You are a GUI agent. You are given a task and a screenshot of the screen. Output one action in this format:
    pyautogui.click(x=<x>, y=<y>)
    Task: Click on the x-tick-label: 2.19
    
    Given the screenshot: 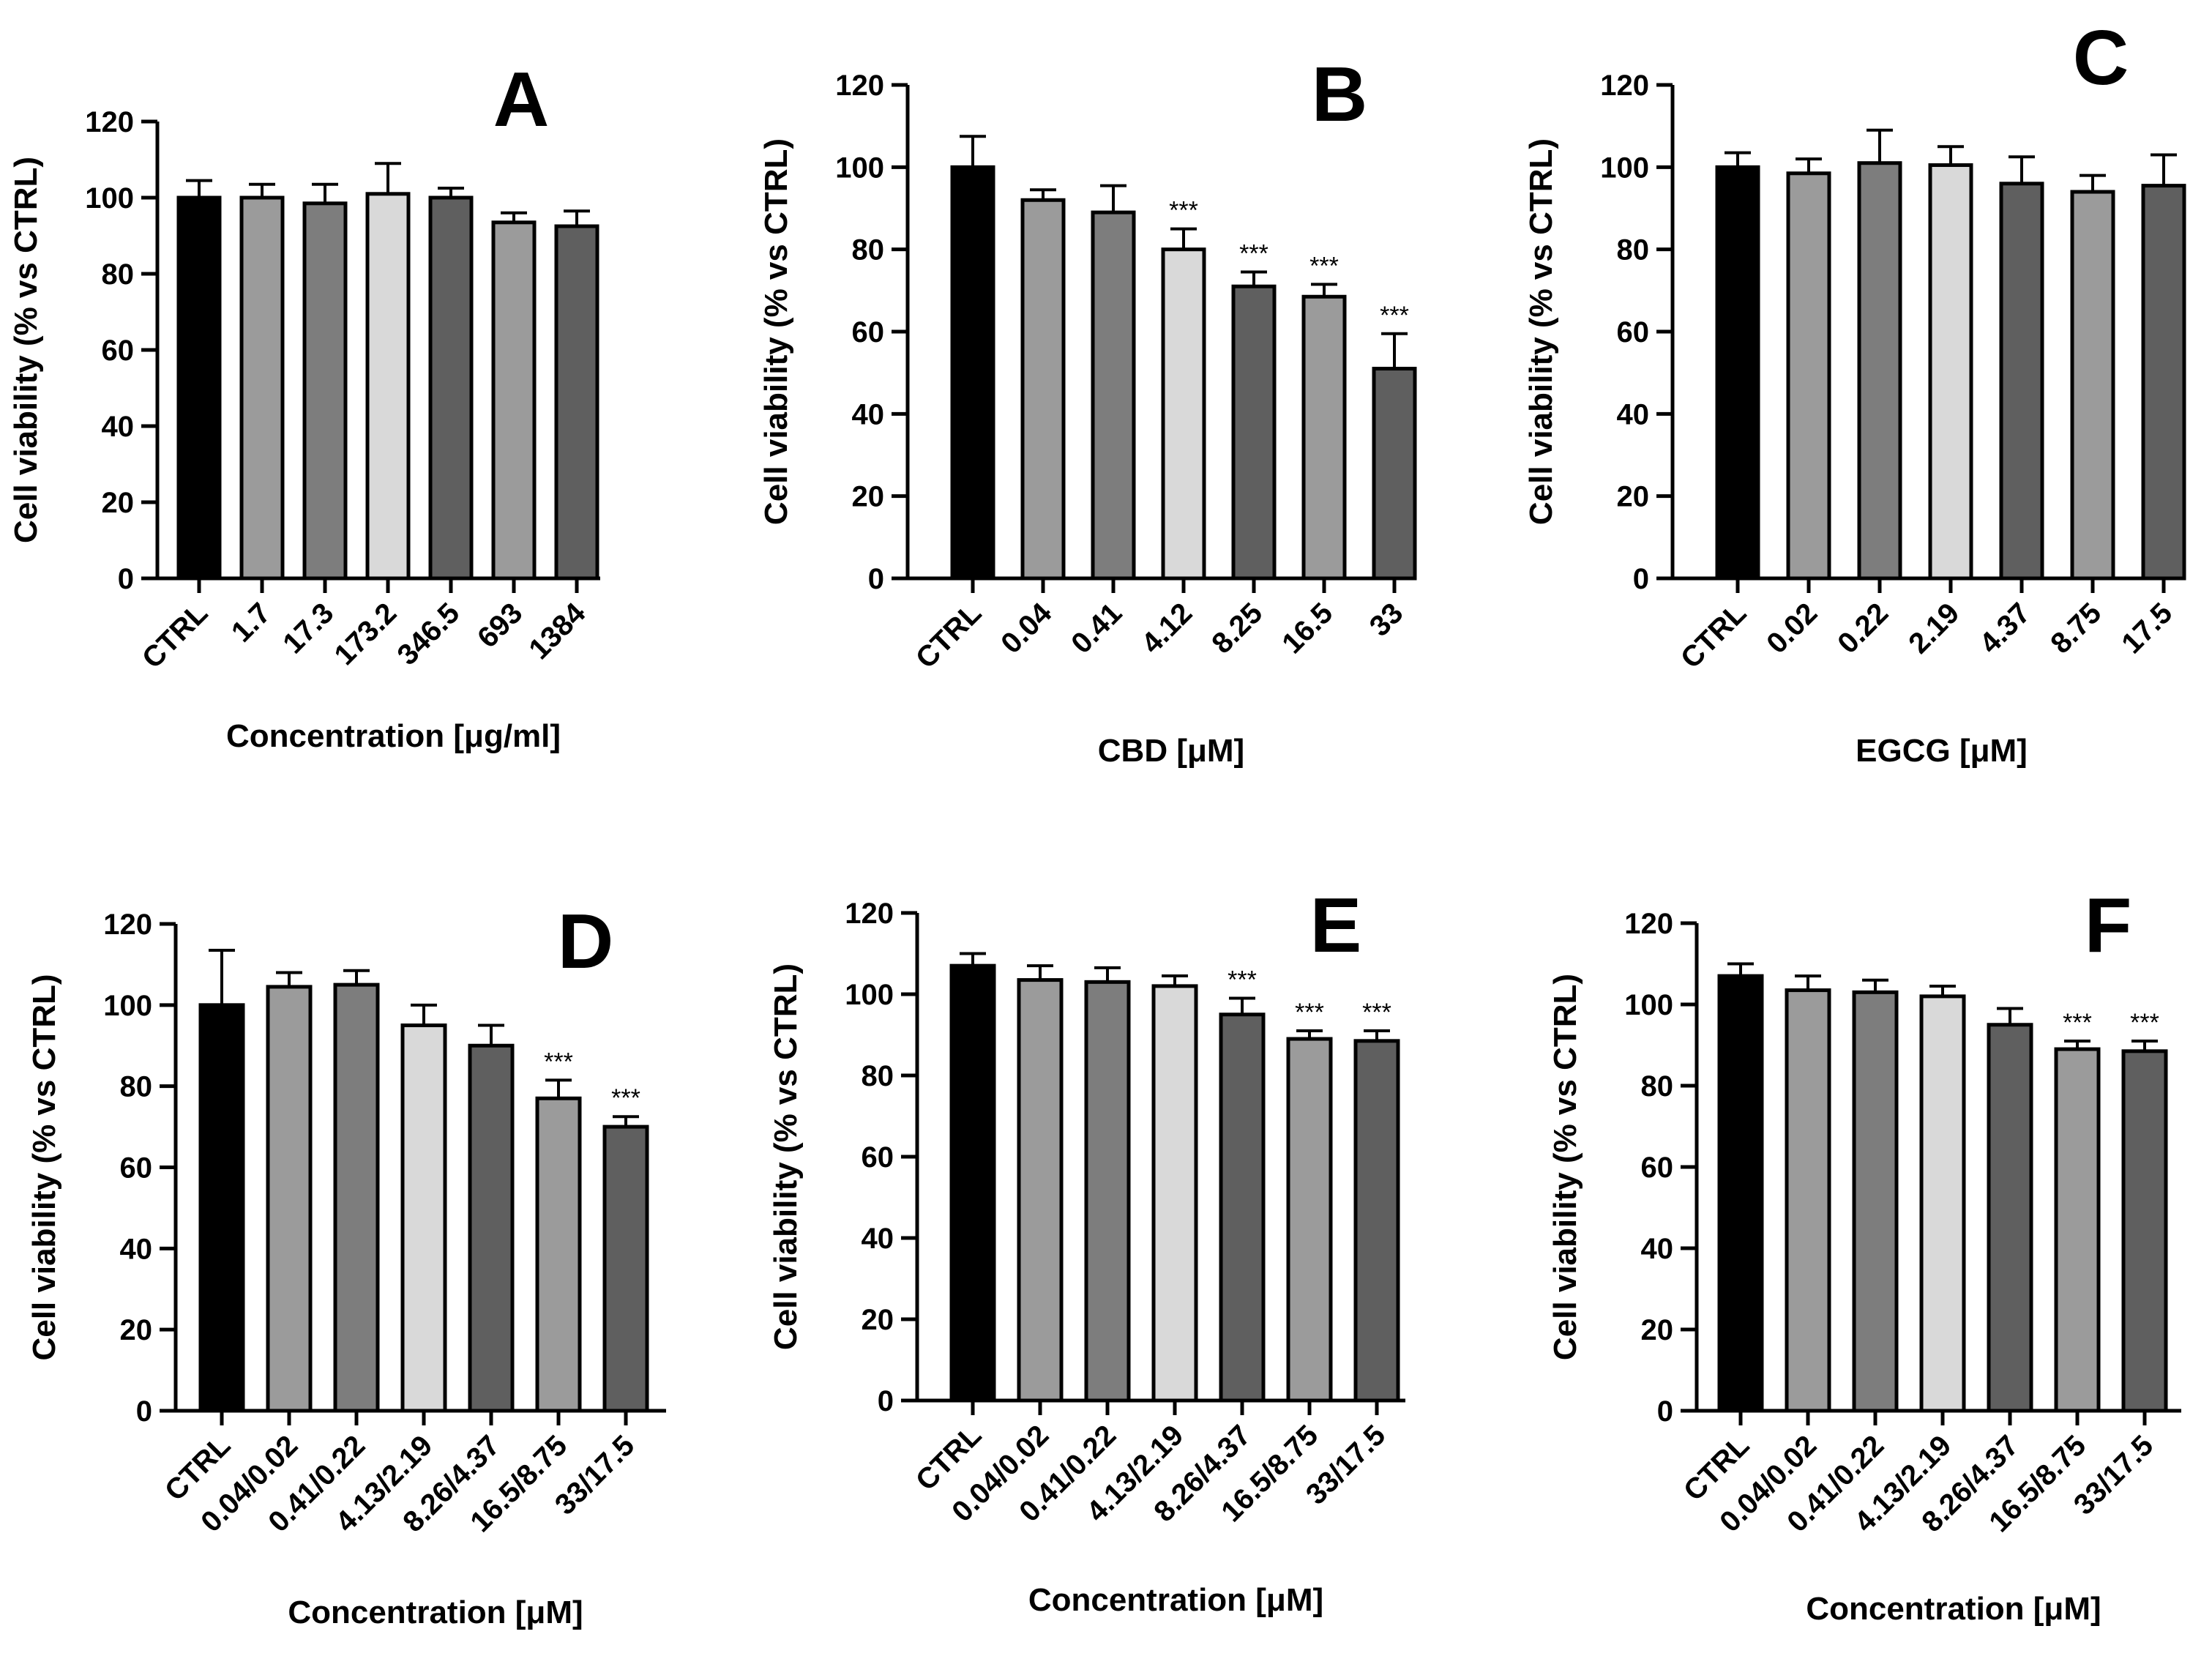 What is the action you would take?
    pyautogui.click(x=1933, y=629)
    